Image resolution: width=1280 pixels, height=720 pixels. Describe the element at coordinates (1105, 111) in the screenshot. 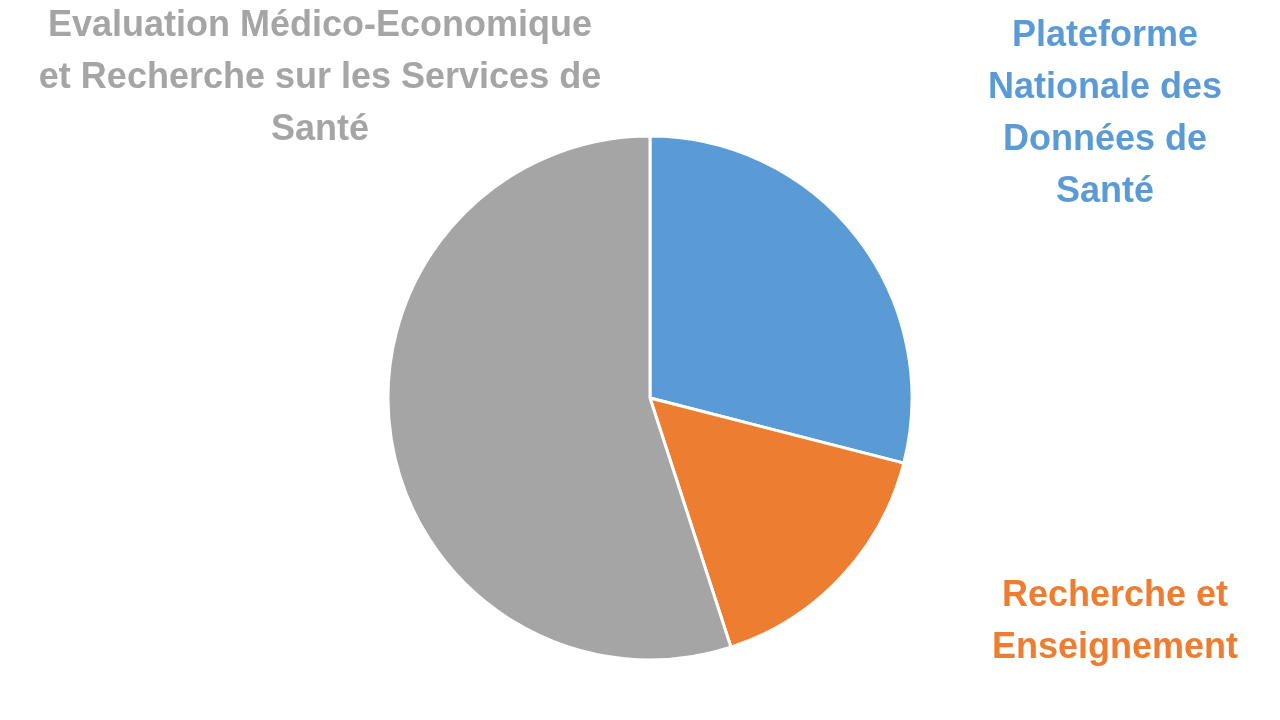

I see `slice-label: Plateforme Nationale des Données de Santé` at that location.